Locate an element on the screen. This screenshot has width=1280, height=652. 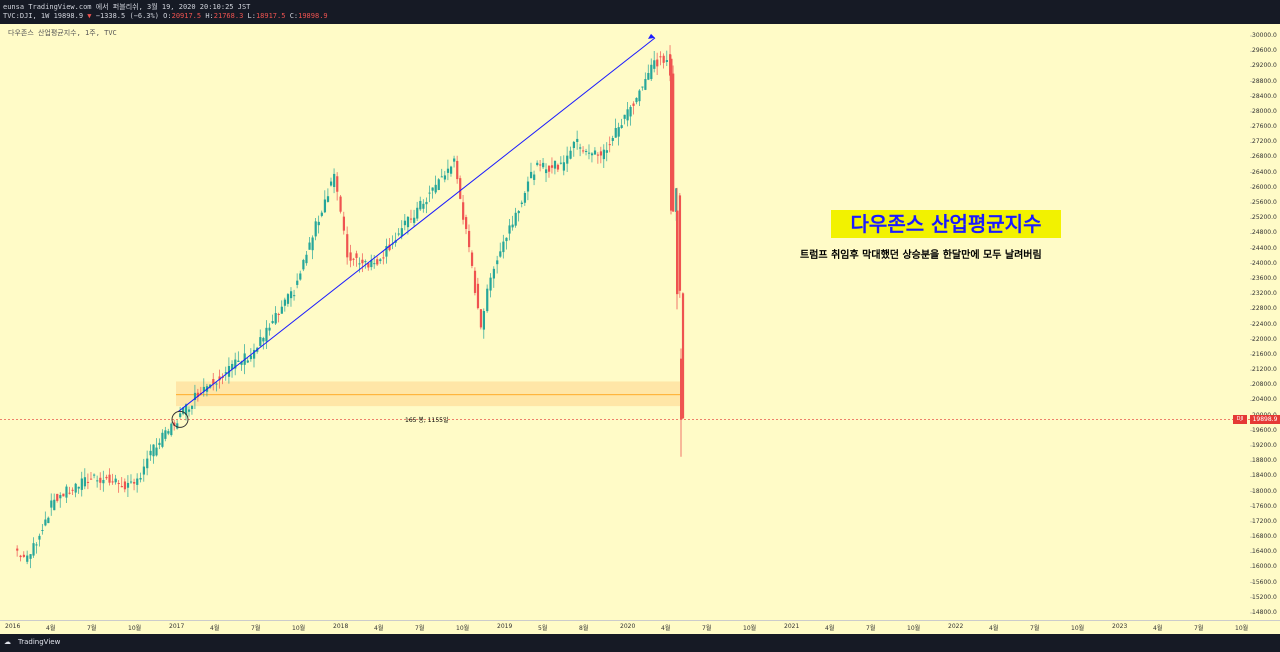
tradingview-logo-icon: ☁ is located at coordinates (7, 642).